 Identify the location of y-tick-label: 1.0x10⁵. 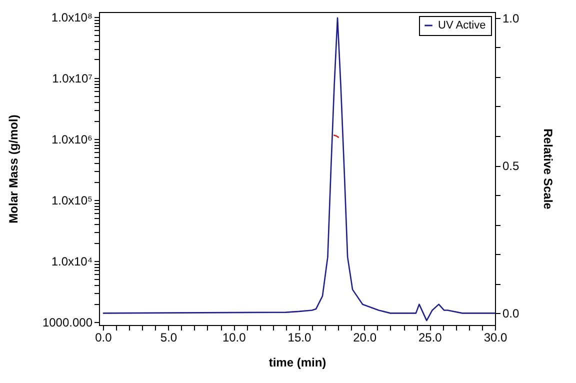
(72, 200).